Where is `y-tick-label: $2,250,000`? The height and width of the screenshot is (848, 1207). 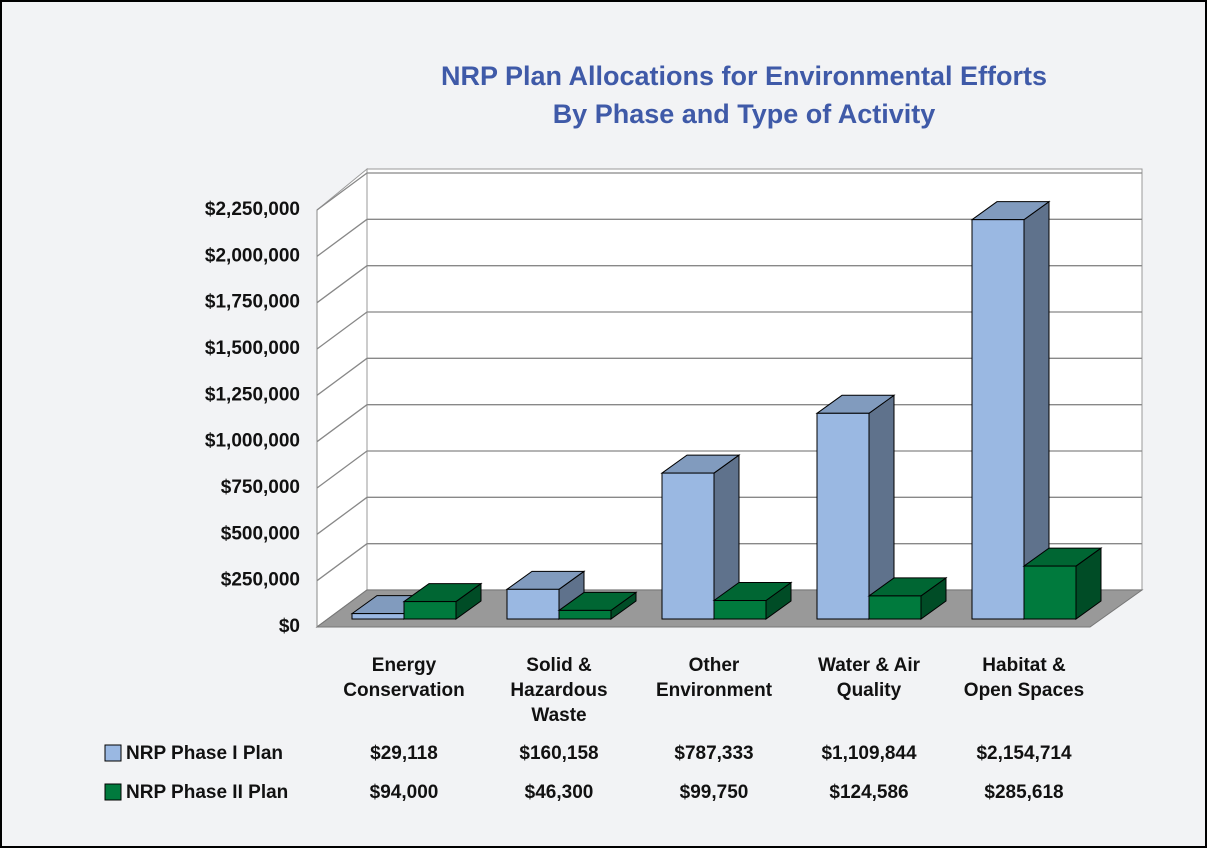
y-tick-label: $2,250,000 is located at coordinates (252, 209).